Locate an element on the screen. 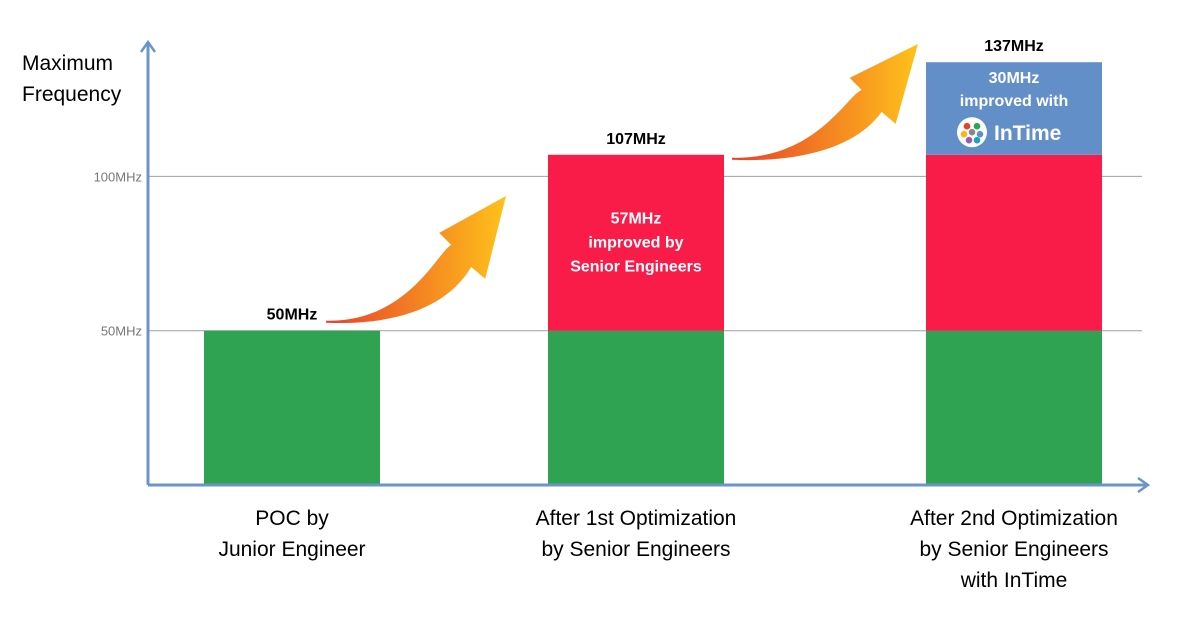 Image resolution: width=1200 pixels, height=621 pixels. category-label: Junior Engineer is located at coordinates (291, 549).